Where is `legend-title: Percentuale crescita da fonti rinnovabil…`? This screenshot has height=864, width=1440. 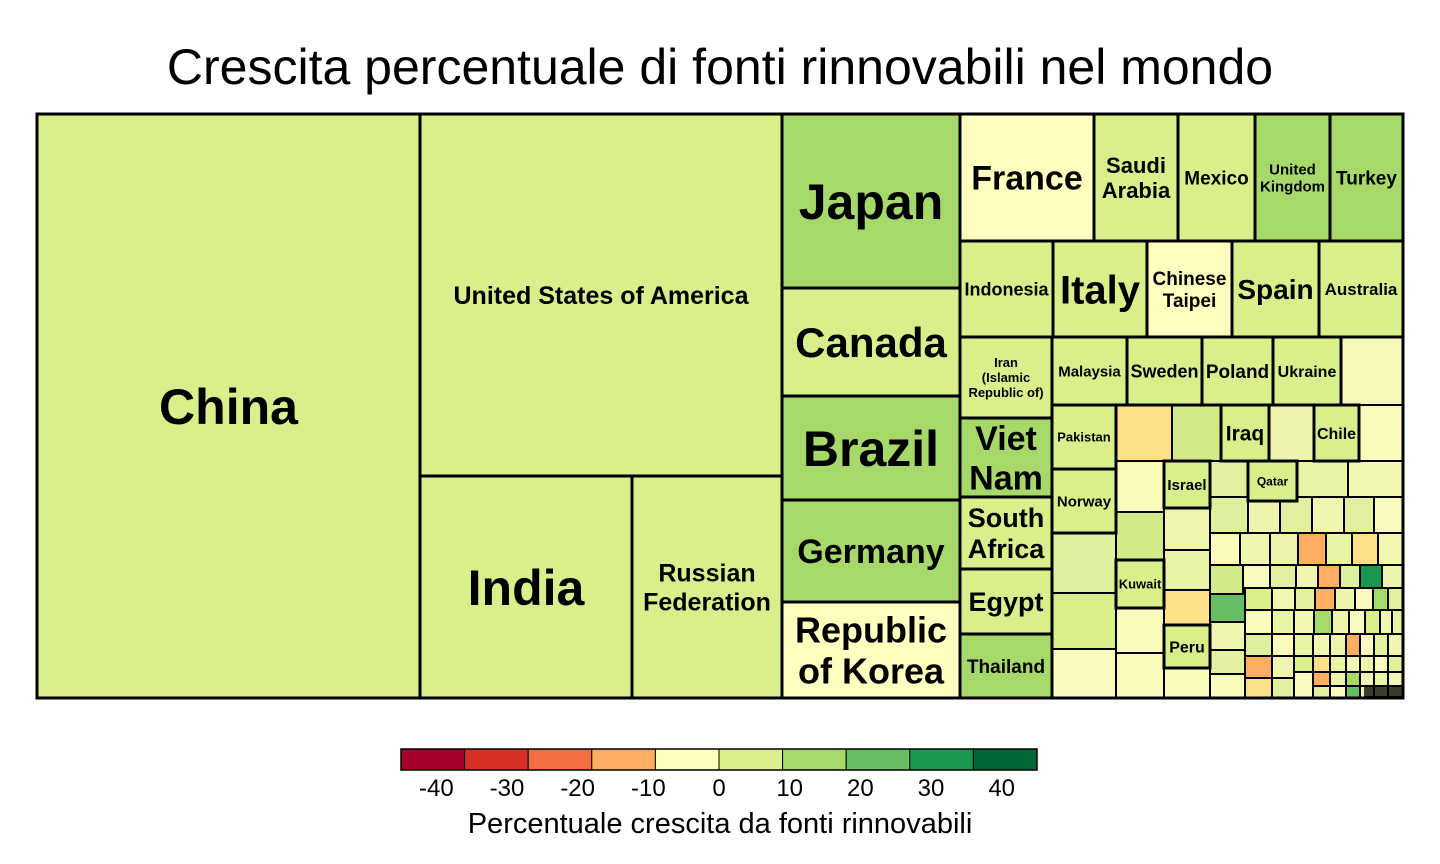 legend-title: Percentuale crescita da fonti rinnovabil… is located at coordinates (720, 824).